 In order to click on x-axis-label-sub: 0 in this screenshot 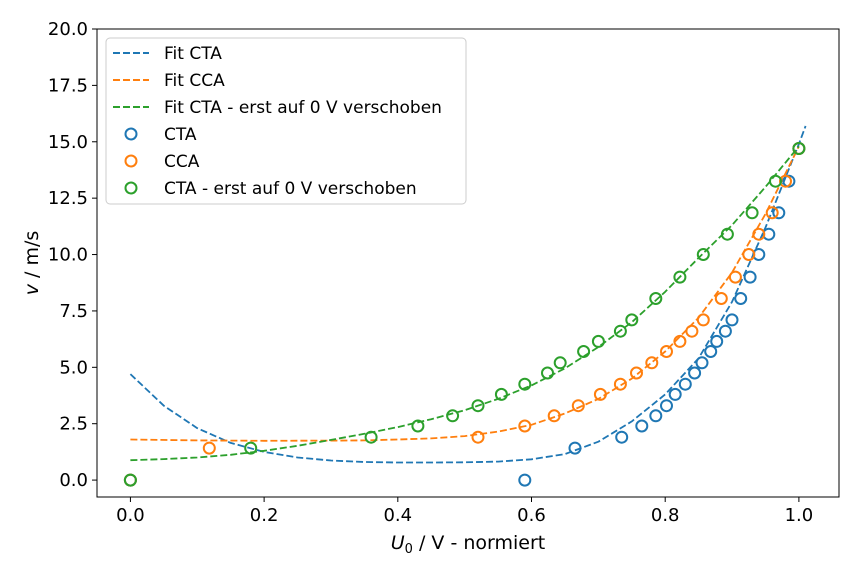, I will do `click(409, 549)`.